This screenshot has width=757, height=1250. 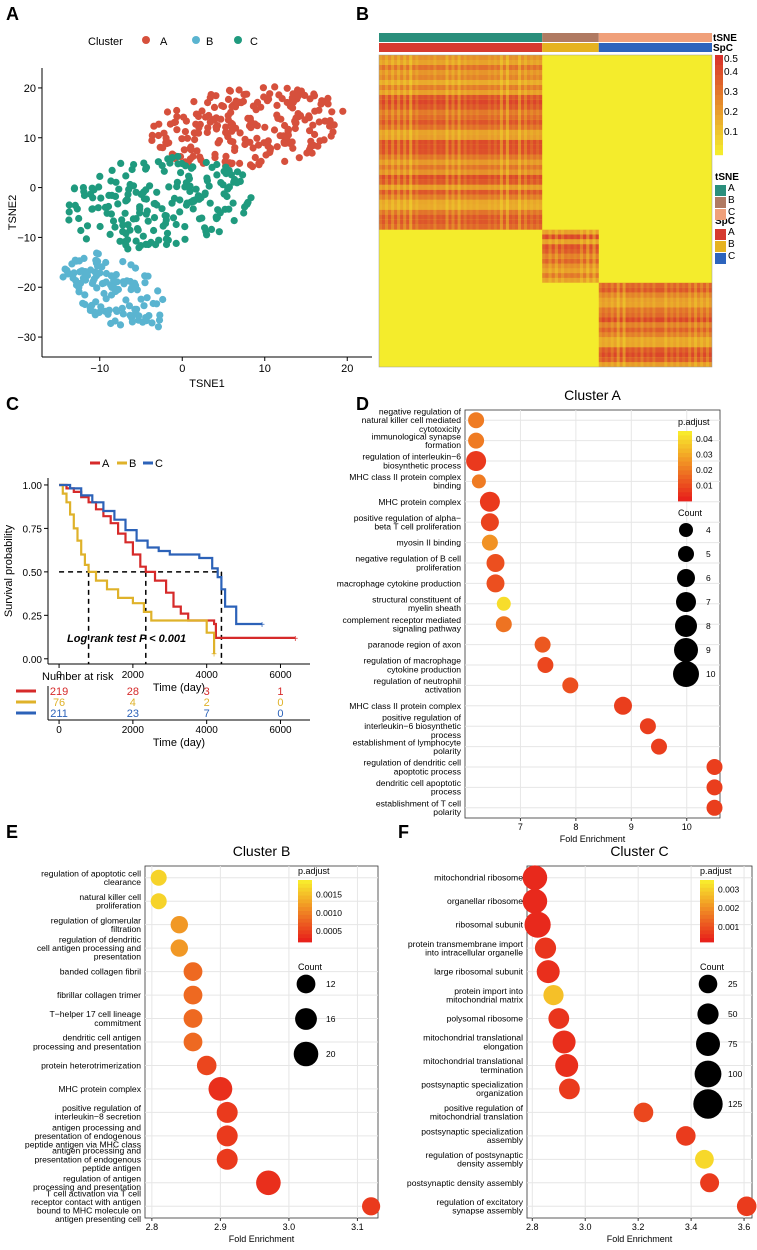 I want to click on panel-label-b: B, so click(x=362, y=14).